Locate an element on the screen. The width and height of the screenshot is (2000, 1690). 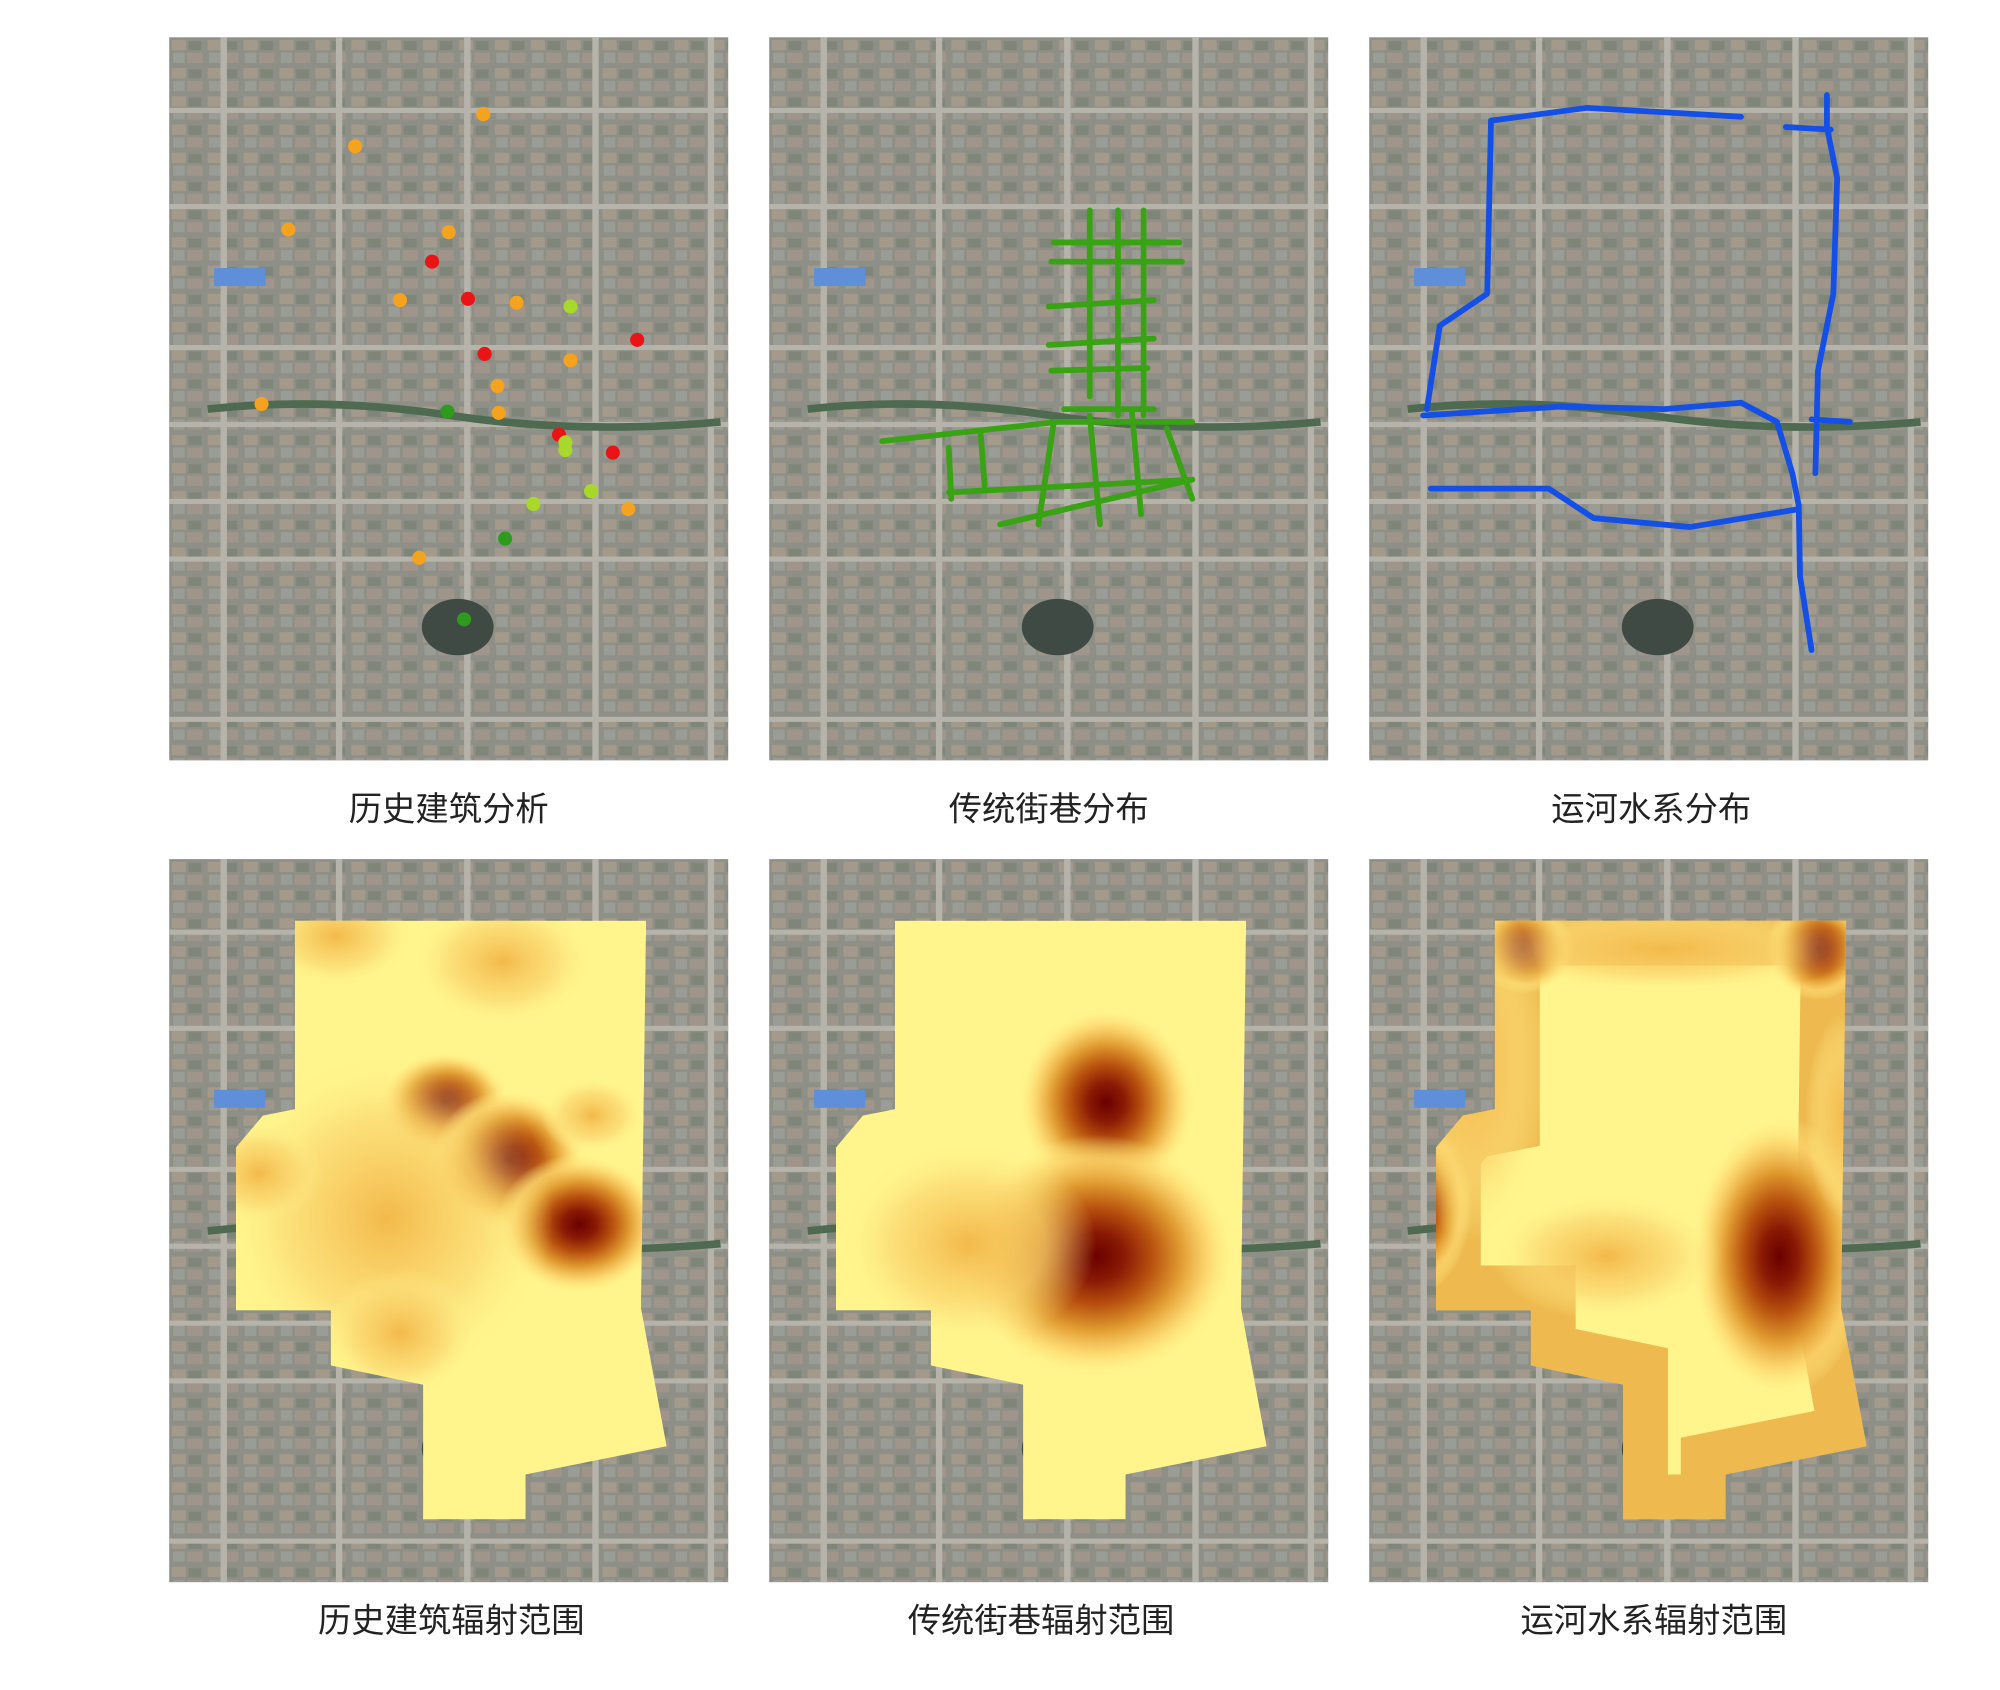
heatmap is located at coordinates (451, 1220).